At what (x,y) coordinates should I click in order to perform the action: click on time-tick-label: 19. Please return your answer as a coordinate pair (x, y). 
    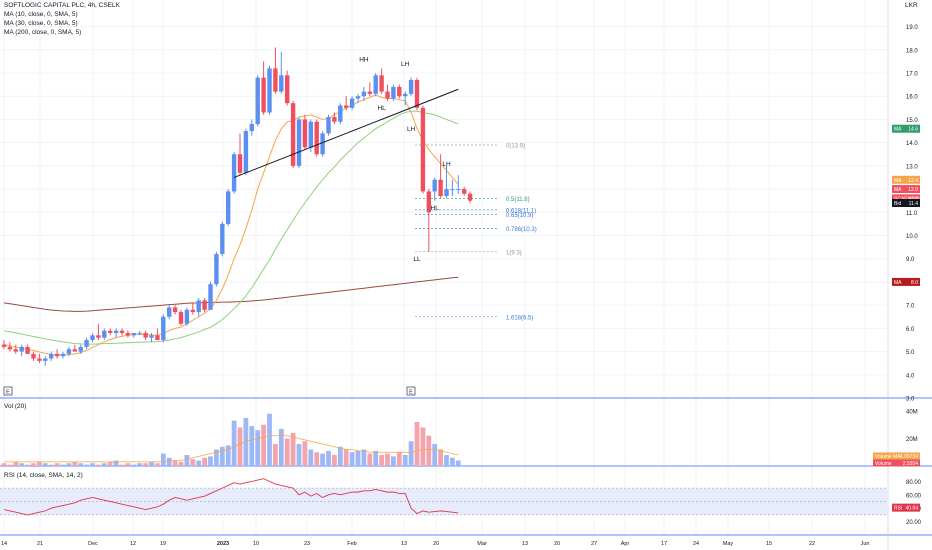
    Looking at the image, I should click on (163, 544).